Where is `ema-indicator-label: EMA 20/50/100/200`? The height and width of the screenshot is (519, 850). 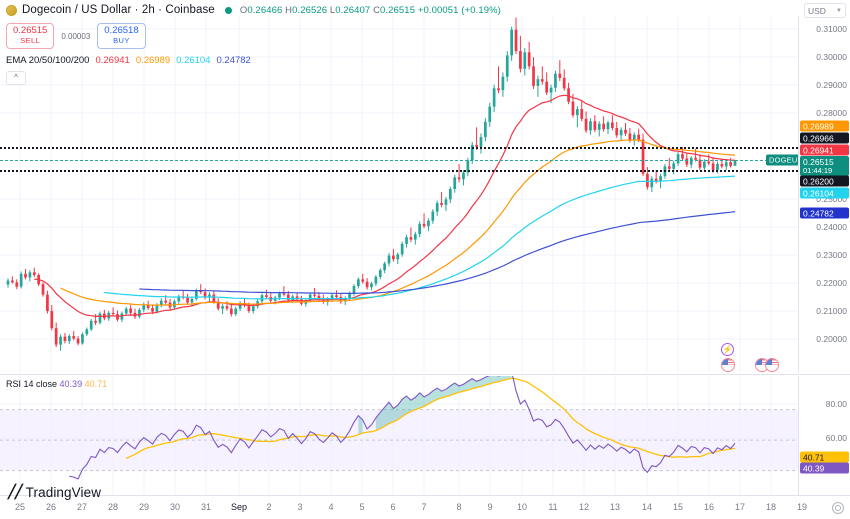
ema-indicator-label: EMA 20/50/100/200 is located at coordinates (48, 60).